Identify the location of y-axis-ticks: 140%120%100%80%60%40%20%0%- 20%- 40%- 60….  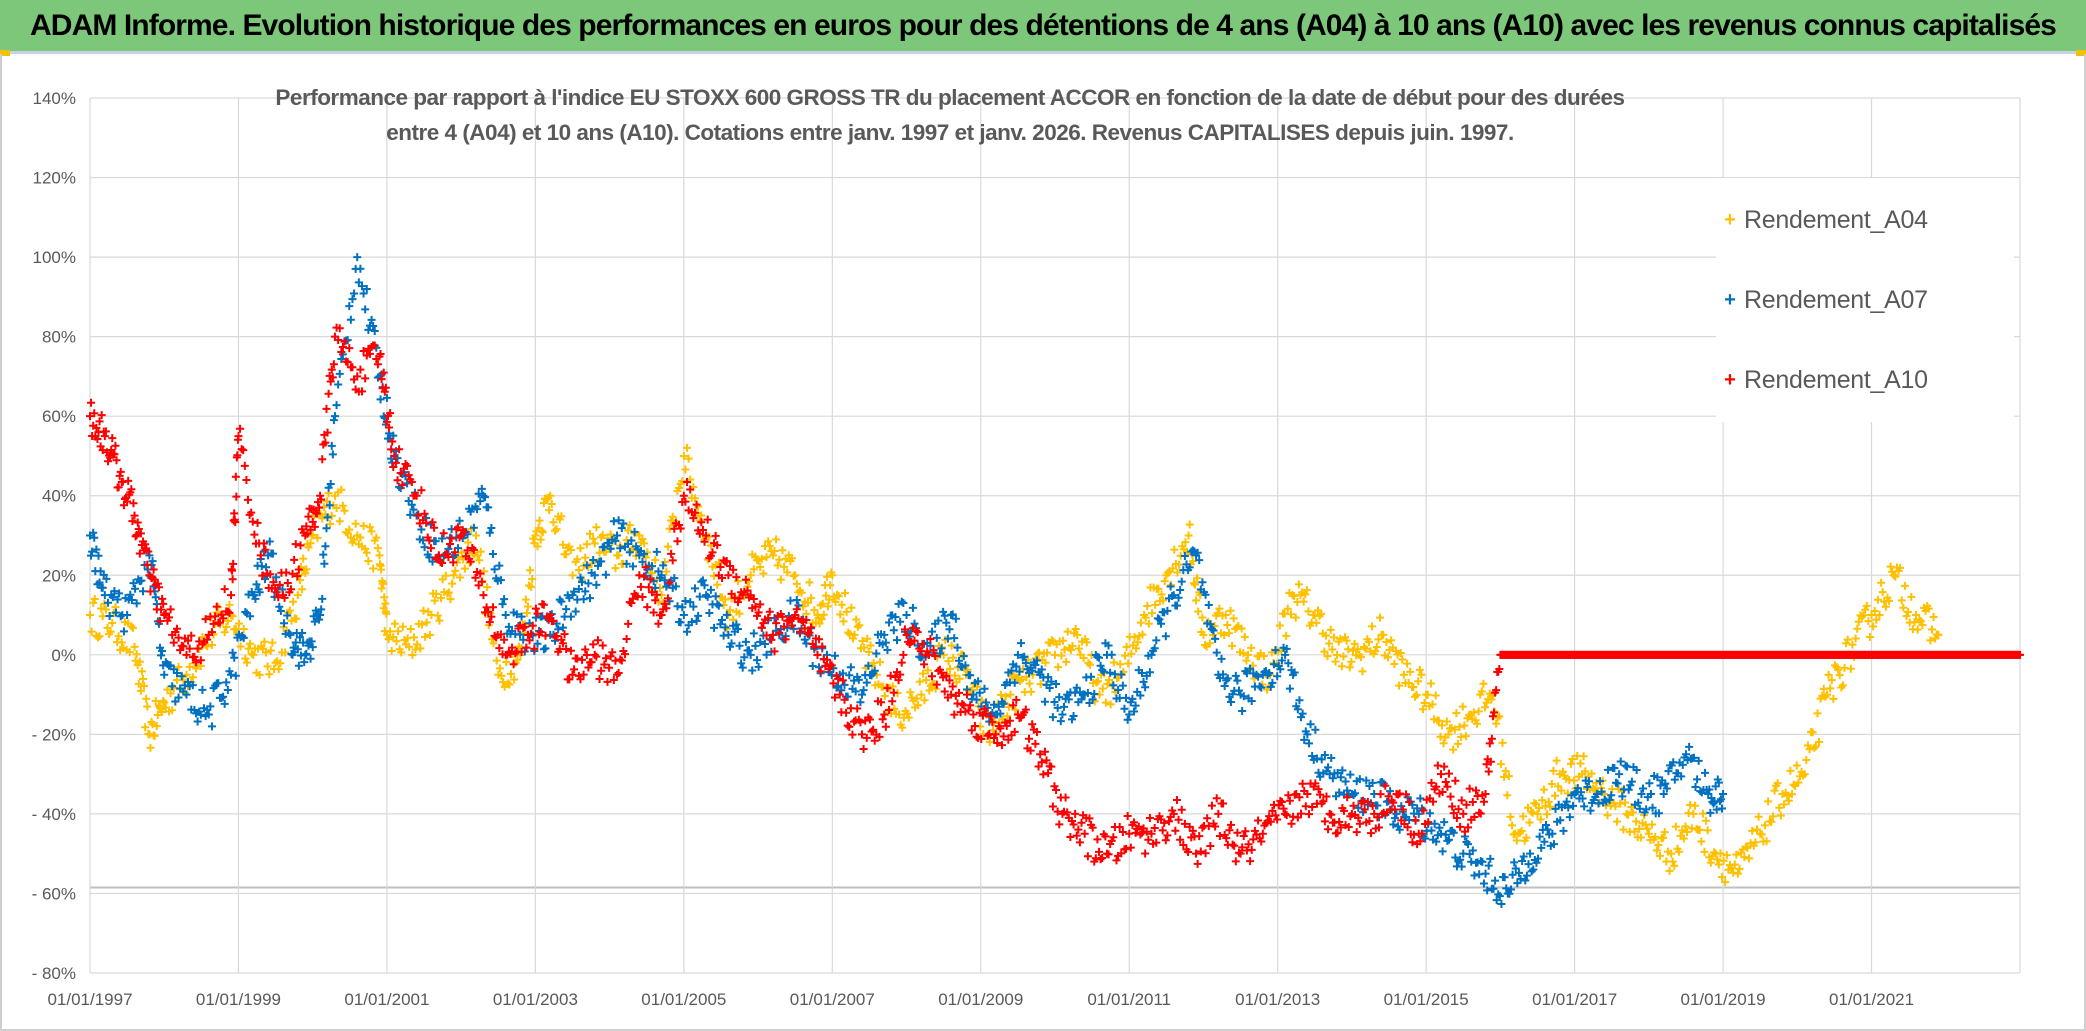
(54, 536).